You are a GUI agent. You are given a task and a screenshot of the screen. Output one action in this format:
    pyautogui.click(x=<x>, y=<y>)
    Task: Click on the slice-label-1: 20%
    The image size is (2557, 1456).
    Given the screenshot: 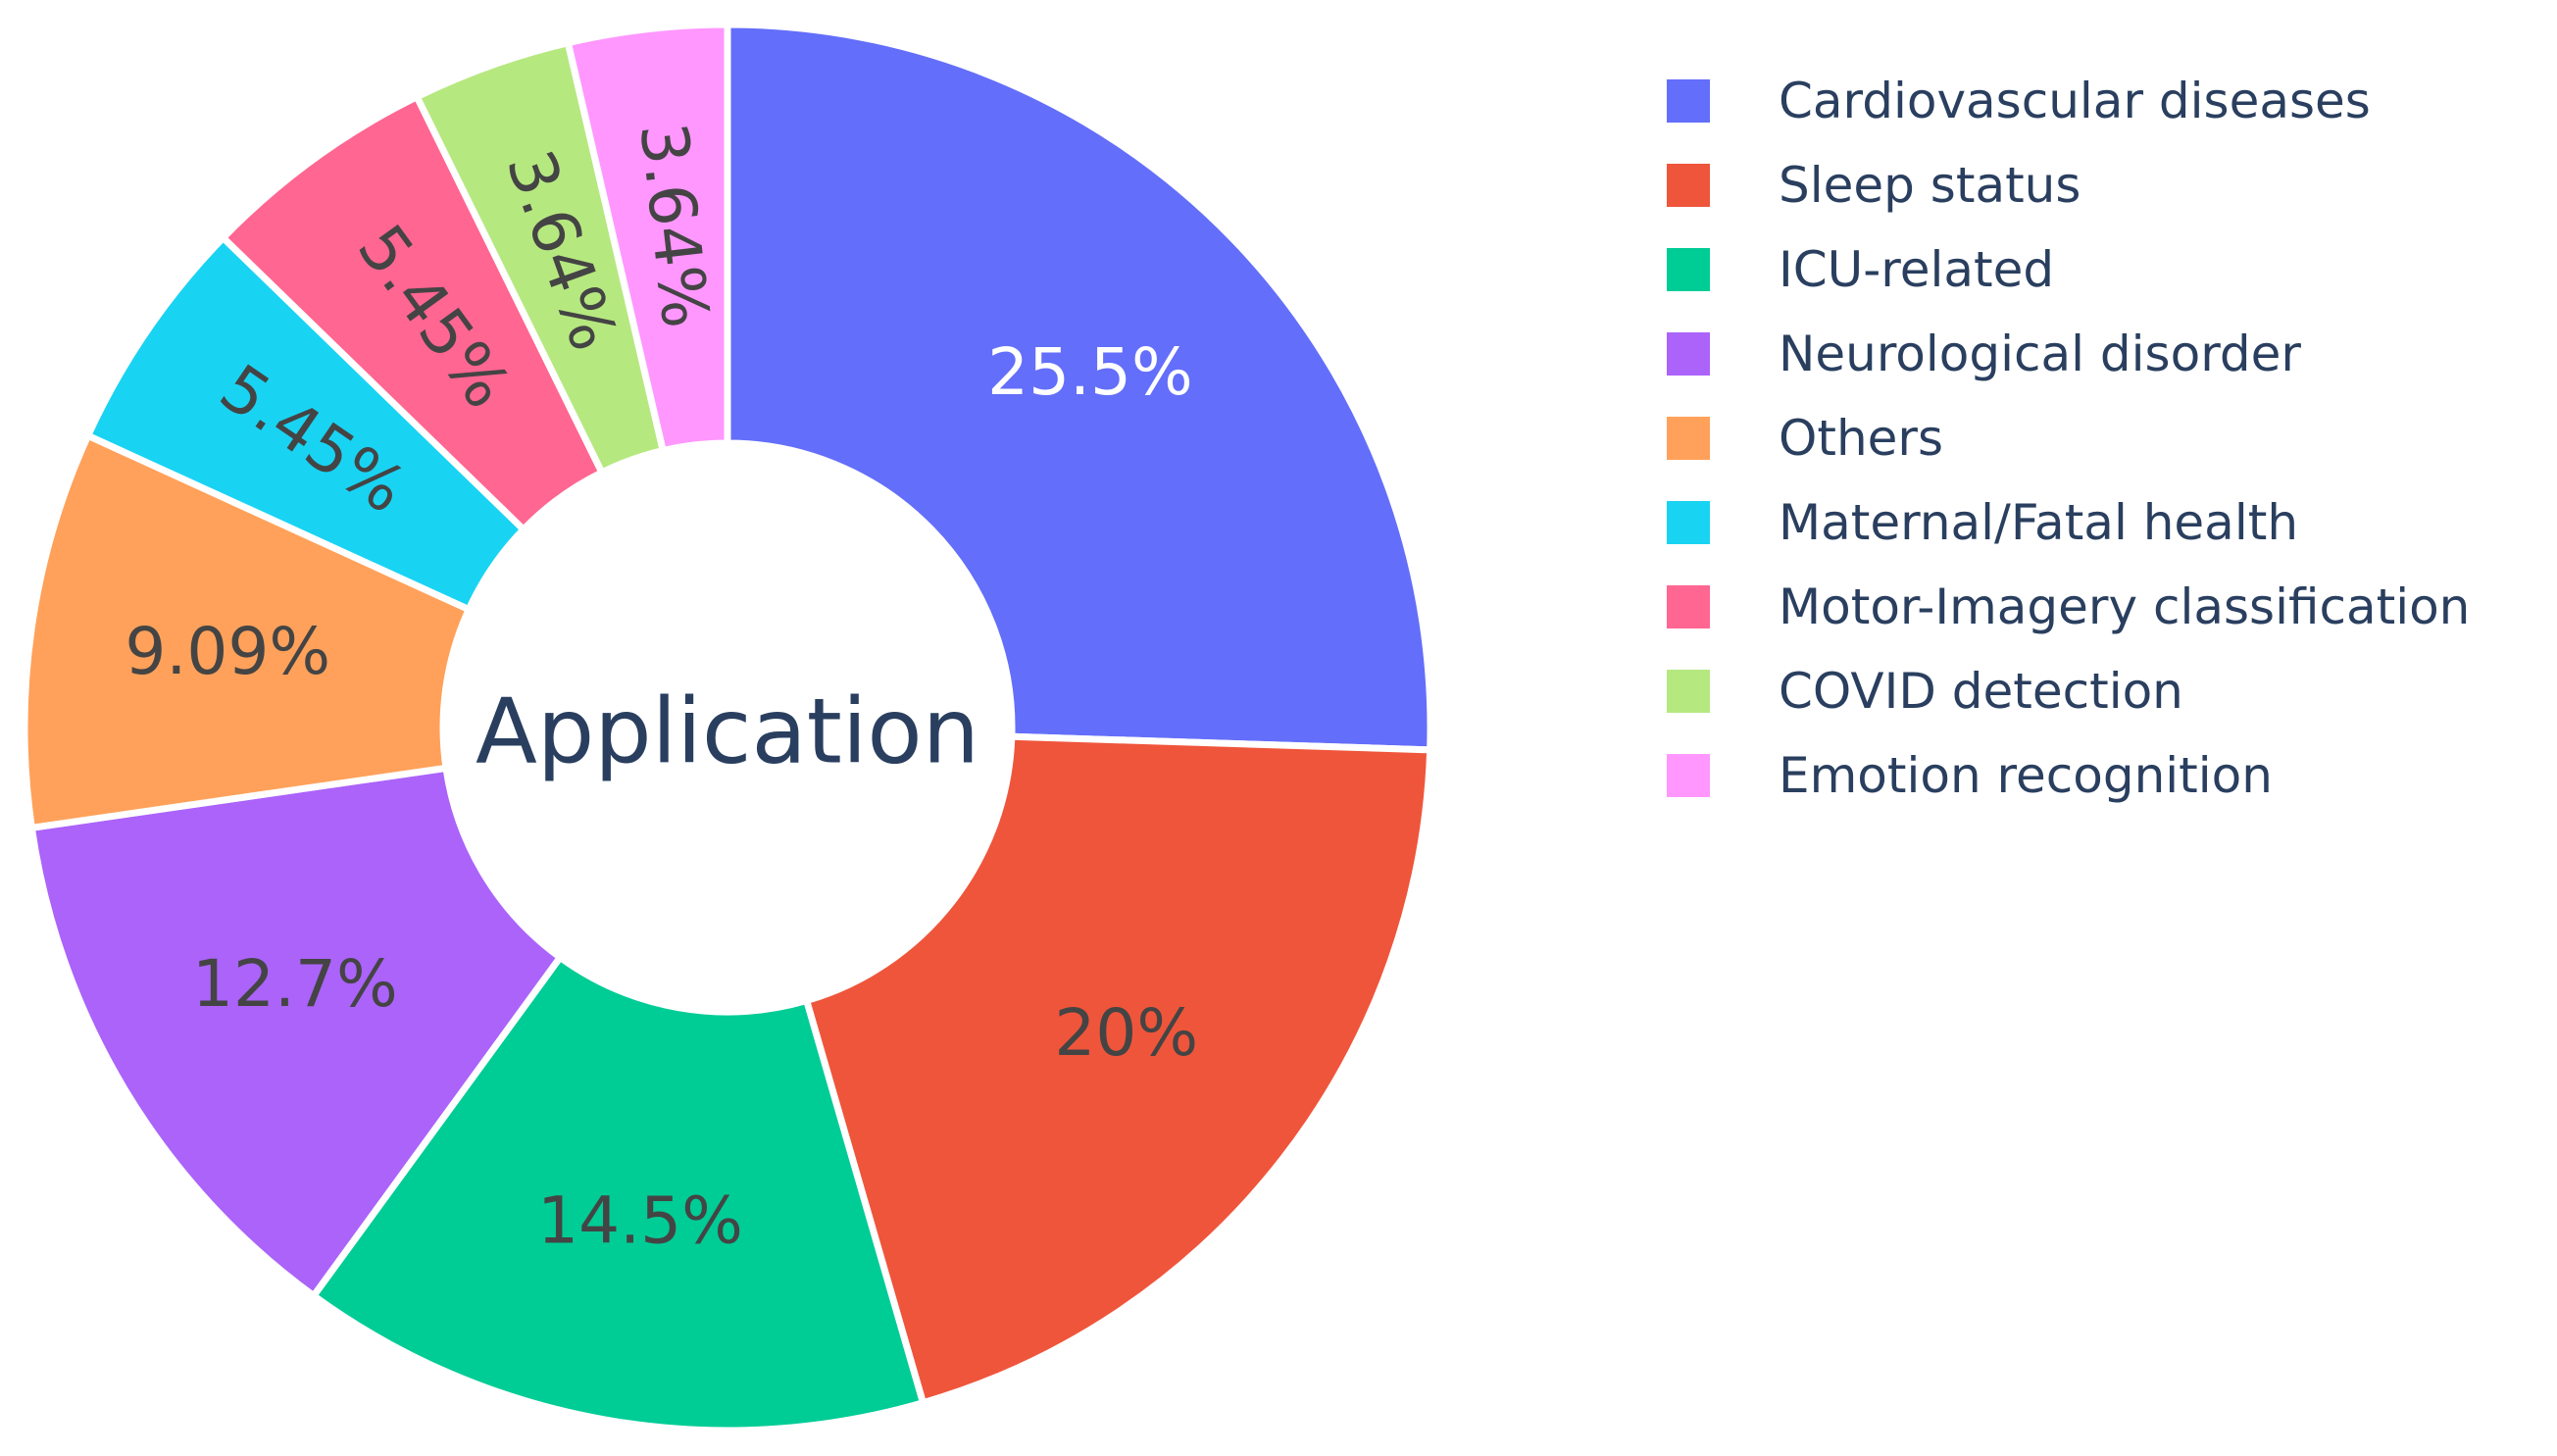 What is the action you would take?
    pyautogui.click(x=1126, y=1033)
    